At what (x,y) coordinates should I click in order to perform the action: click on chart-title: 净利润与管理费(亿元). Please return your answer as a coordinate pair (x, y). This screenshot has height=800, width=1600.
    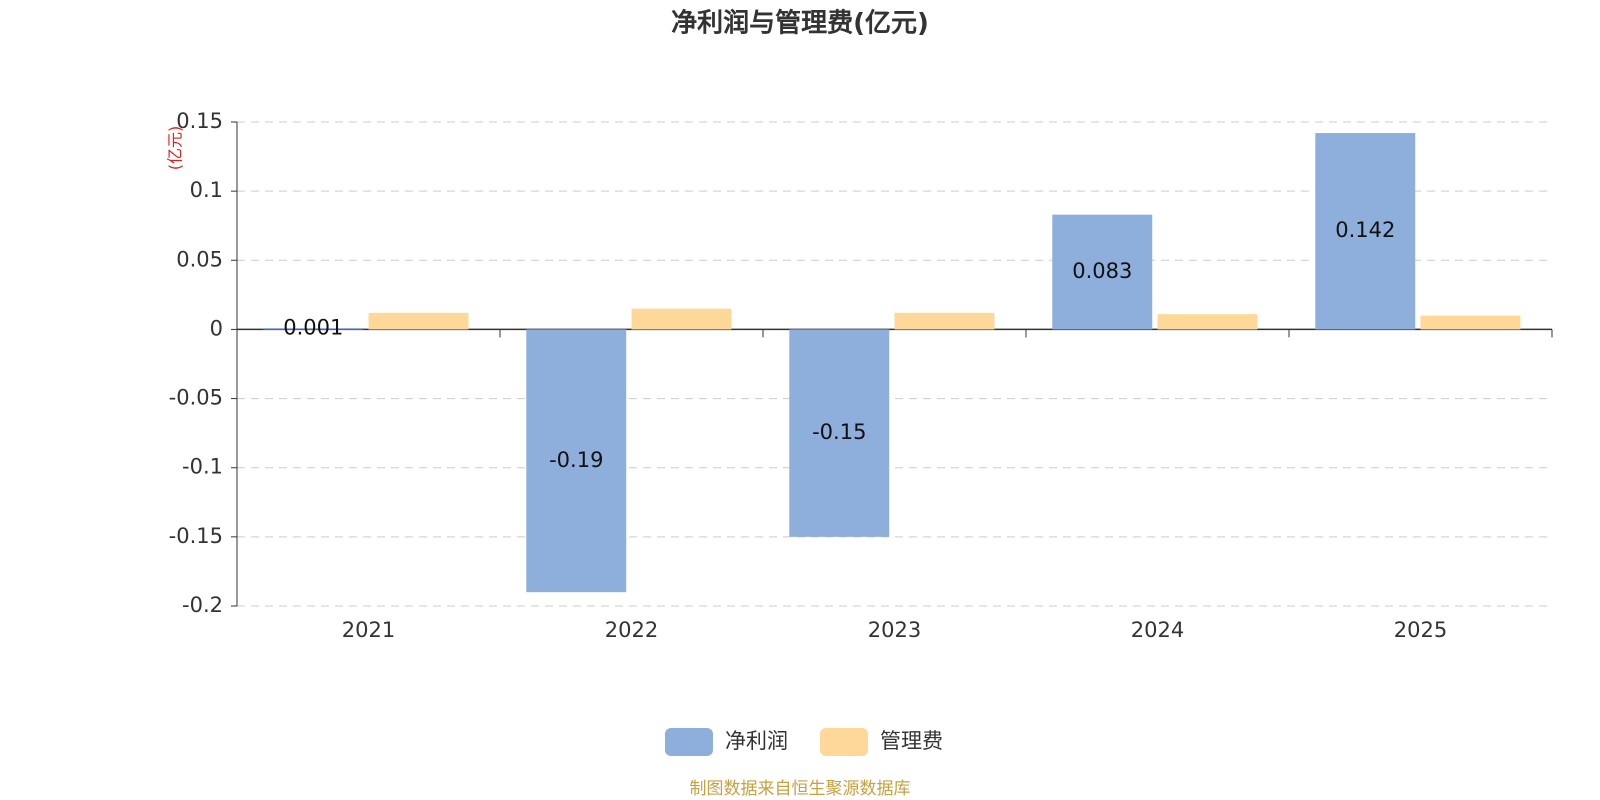
    Looking at the image, I should click on (800, 23).